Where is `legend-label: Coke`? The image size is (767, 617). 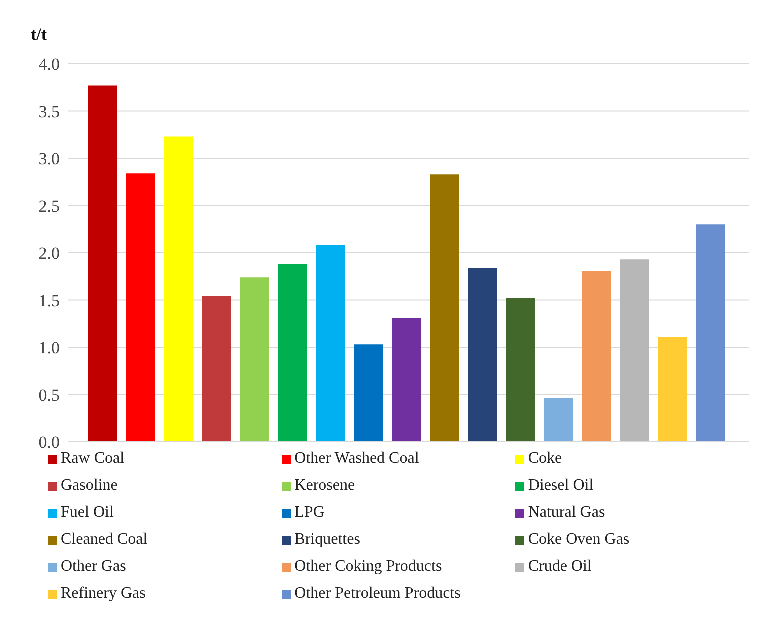 legend-label: Coke is located at coordinates (545, 459).